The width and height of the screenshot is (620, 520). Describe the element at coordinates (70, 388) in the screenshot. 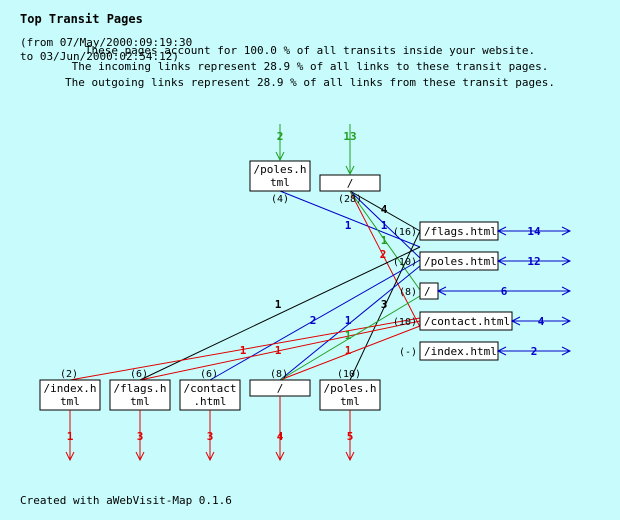

I see `page-node-label: /index.h` at that location.